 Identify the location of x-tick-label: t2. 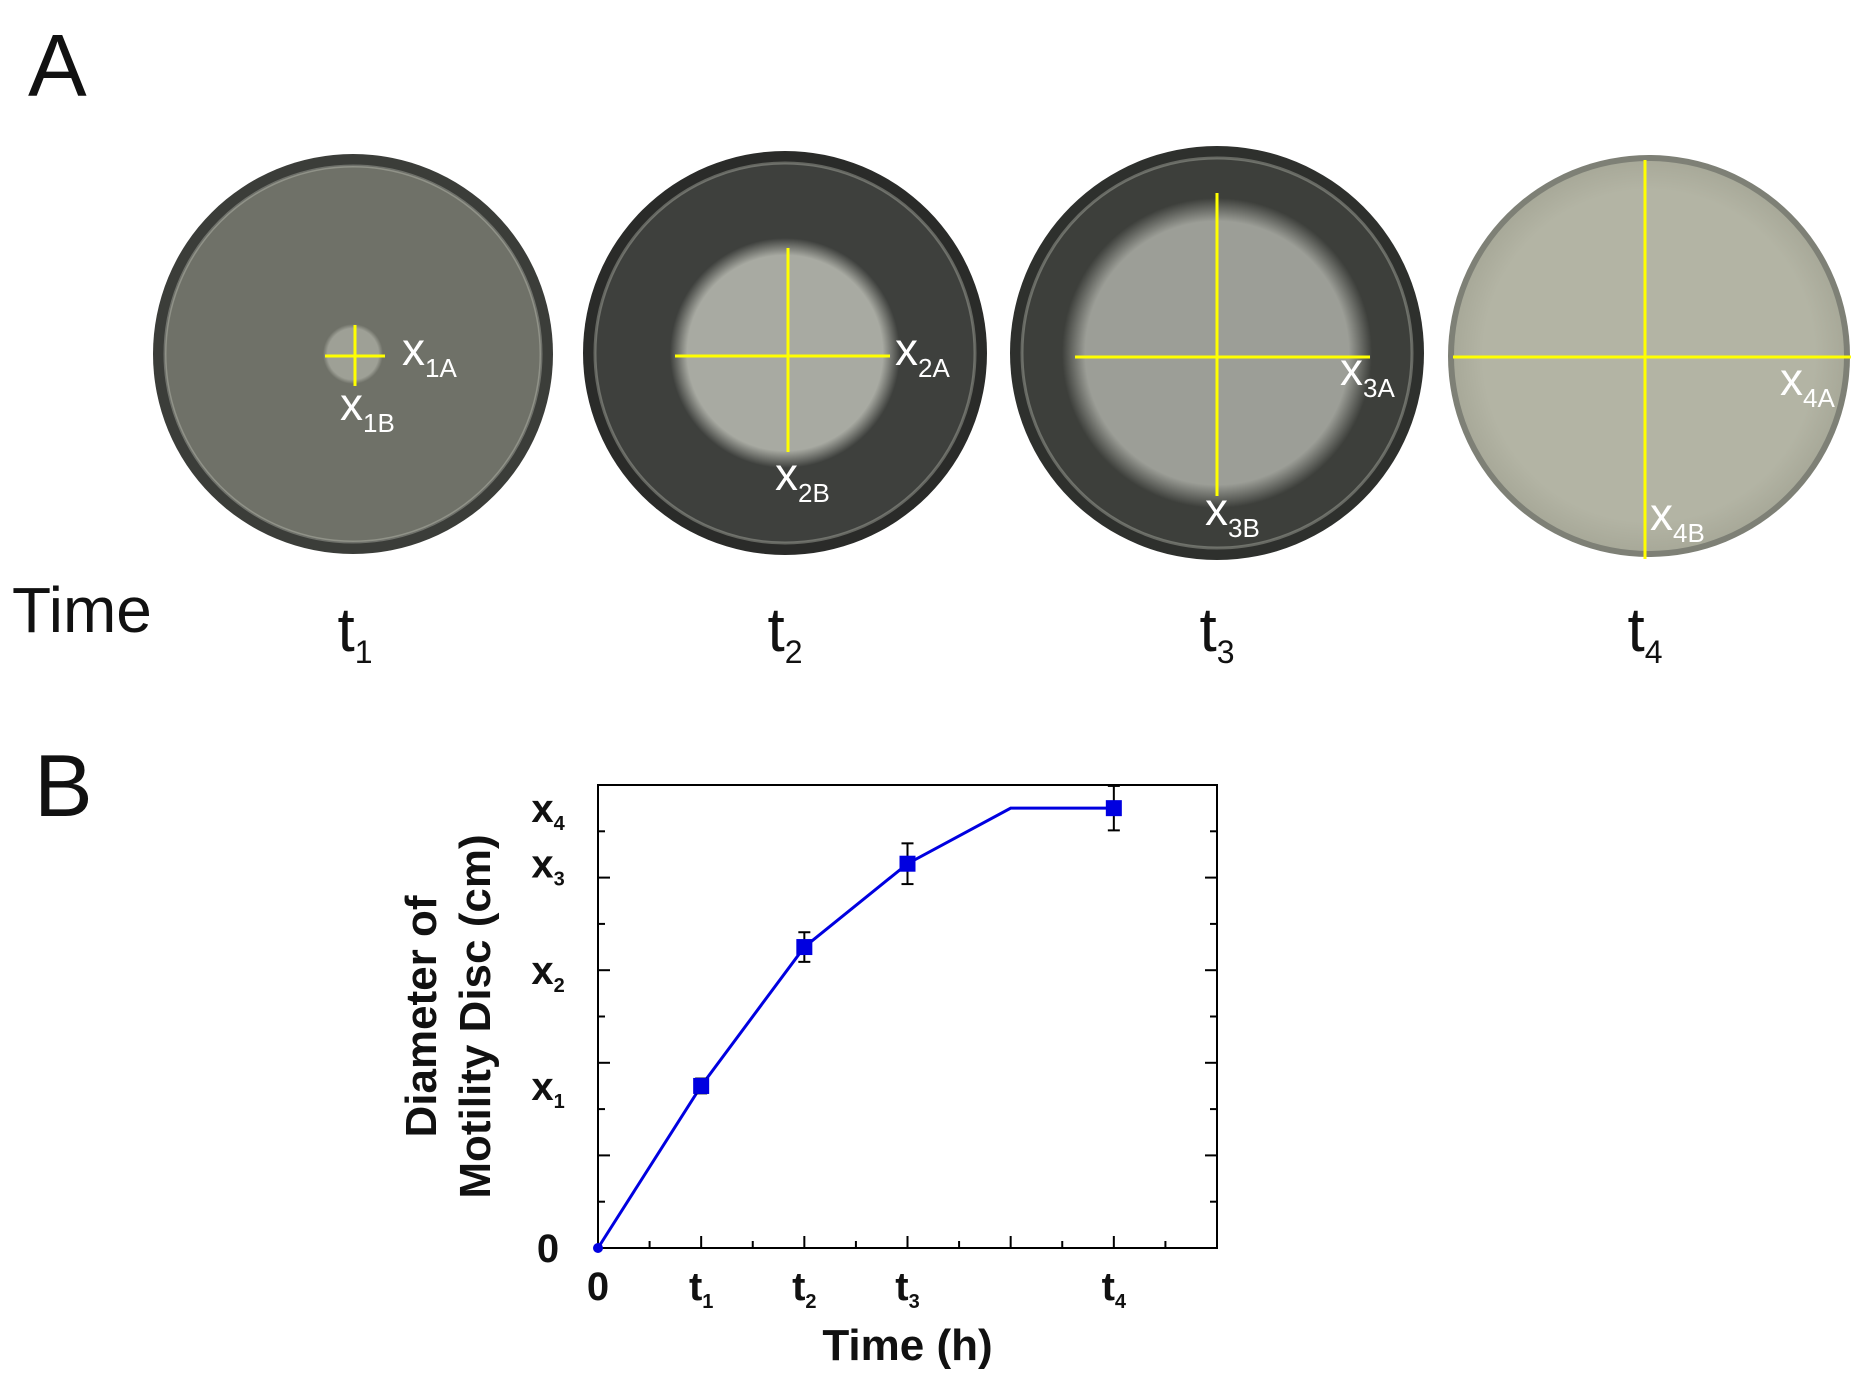
(804, 1289).